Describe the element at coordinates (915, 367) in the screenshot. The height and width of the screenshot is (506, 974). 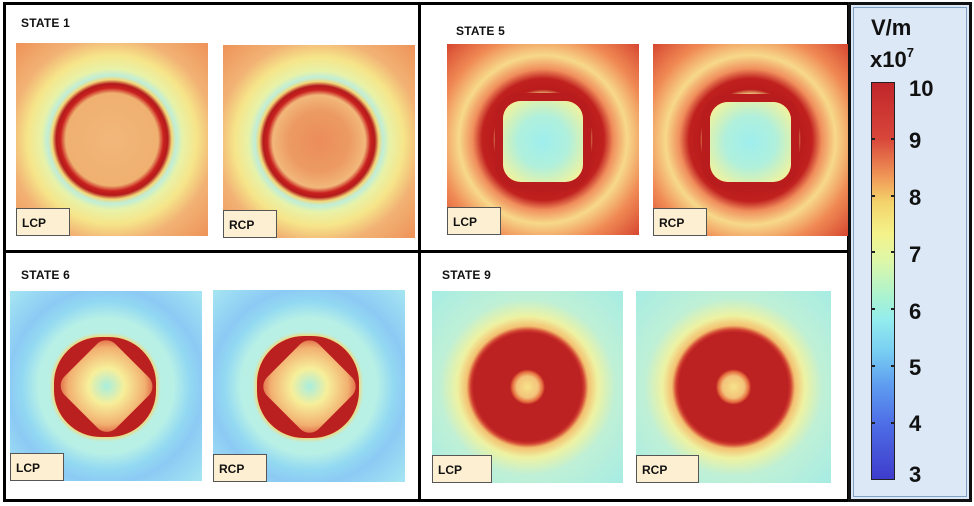
I see `tick-label: 5` at that location.